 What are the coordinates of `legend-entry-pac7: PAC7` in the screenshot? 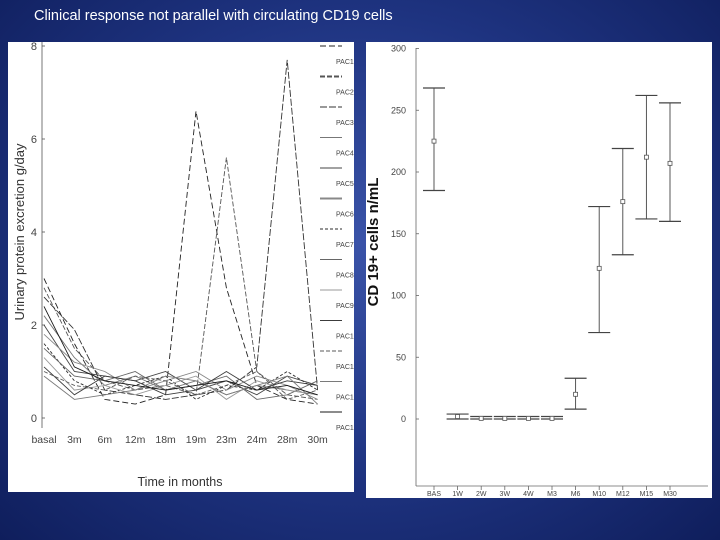 It's located at (345, 245).